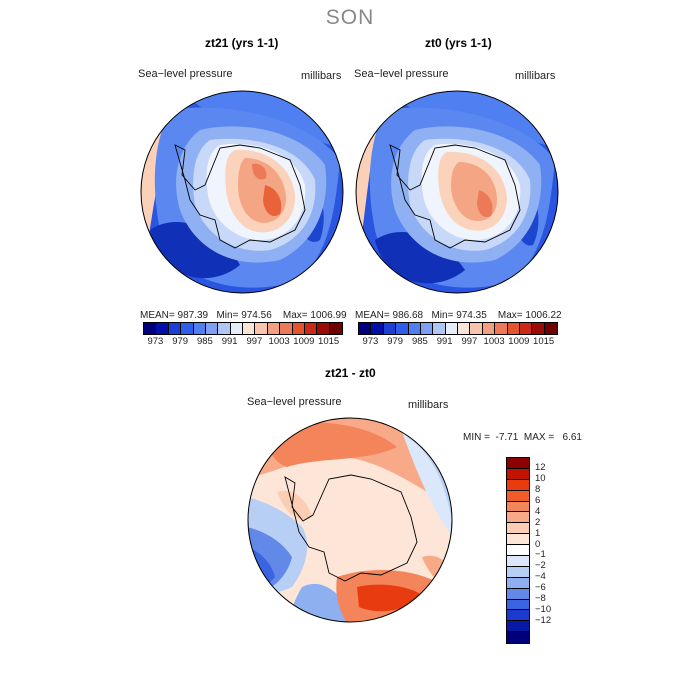 The height and width of the screenshot is (700, 700). What do you see at coordinates (458, 43) in the screenshot?
I see `panel-2-title: zt0 (yrs 1-1)` at bounding box center [458, 43].